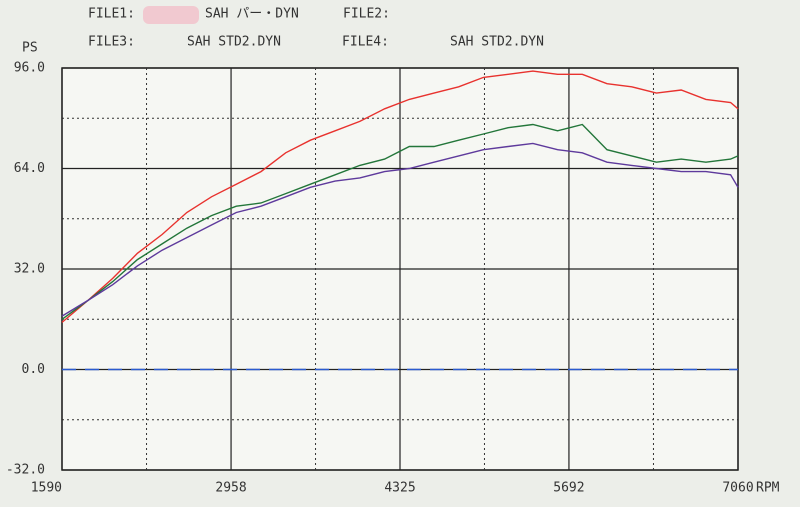 This screenshot has height=507, width=800. Describe the element at coordinates (737, 488) in the screenshot. I see `x-tick-label: 7060` at that location.